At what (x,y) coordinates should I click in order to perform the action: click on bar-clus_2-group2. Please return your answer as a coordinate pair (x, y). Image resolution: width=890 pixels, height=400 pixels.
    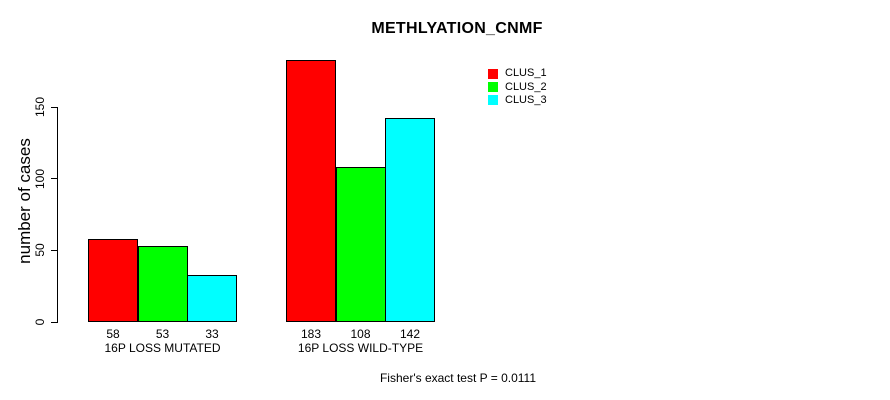
    Looking at the image, I should click on (360, 244).